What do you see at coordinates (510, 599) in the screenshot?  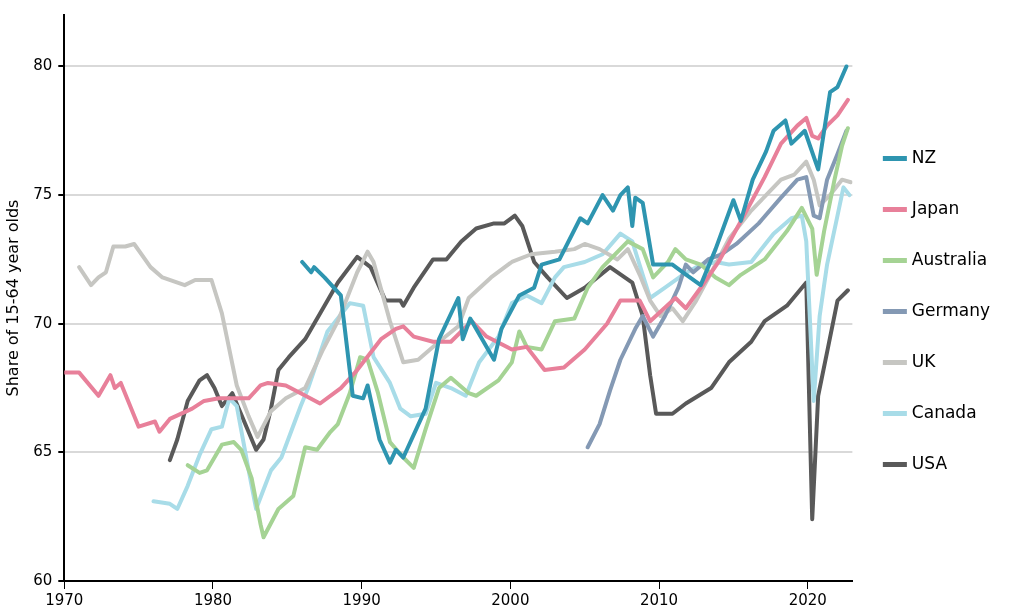 I see `x-tick-label: 2000` at bounding box center [510, 599].